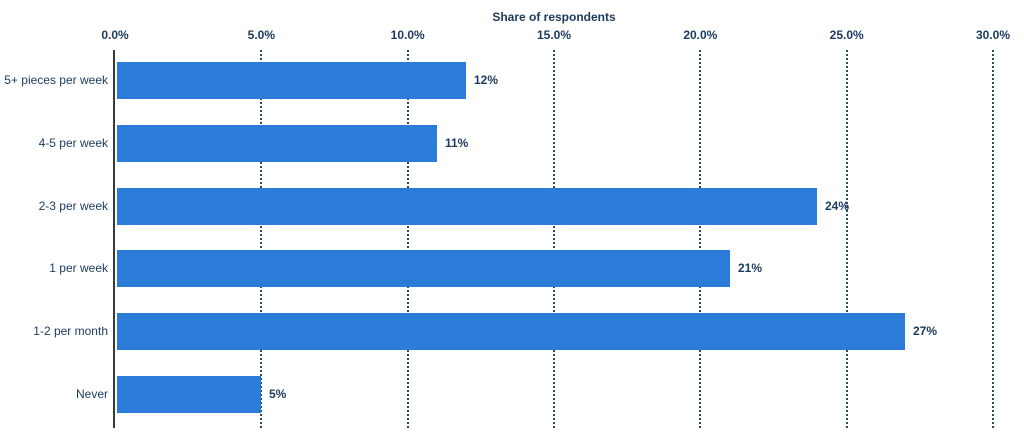  I want to click on bar-value-label: 11%, so click(457, 143).